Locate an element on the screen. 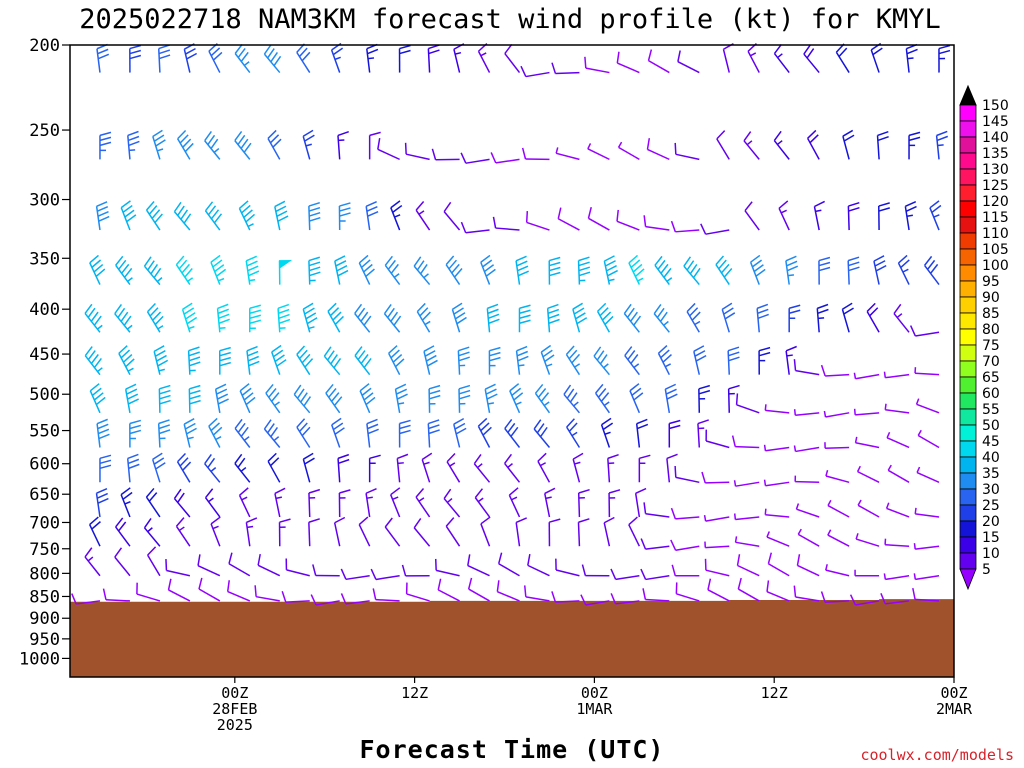 The width and height of the screenshot is (1024, 768). x-tick-label: 12Z is located at coordinates (774, 693).